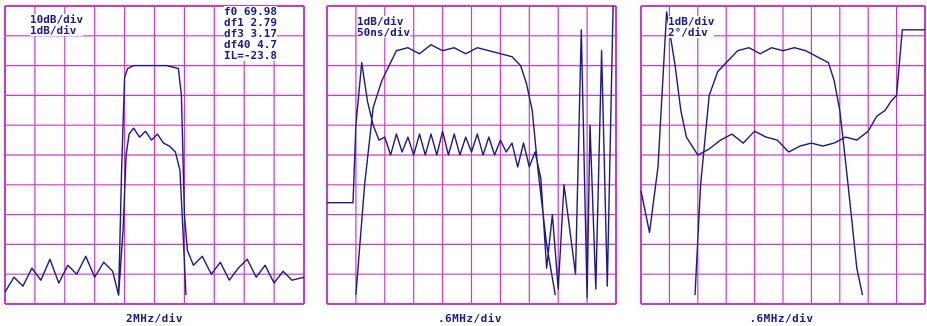 The height and width of the screenshot is (326, 927). Describe the element at coordinates (470, 318) in the screenshot. I see `x-axis-label-2: .6MHz/div` at that location.